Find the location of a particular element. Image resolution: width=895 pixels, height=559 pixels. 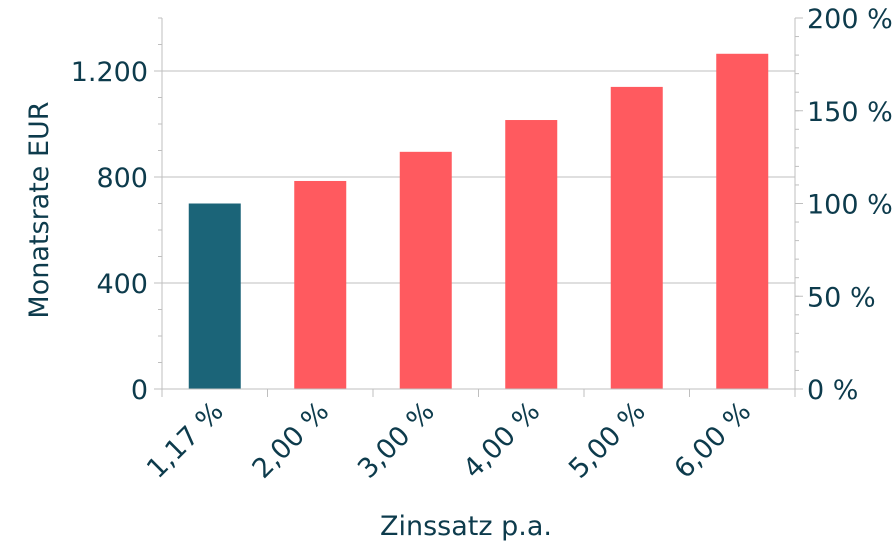

y2-tick-label: 50 % is located at coordinates (841, 297).